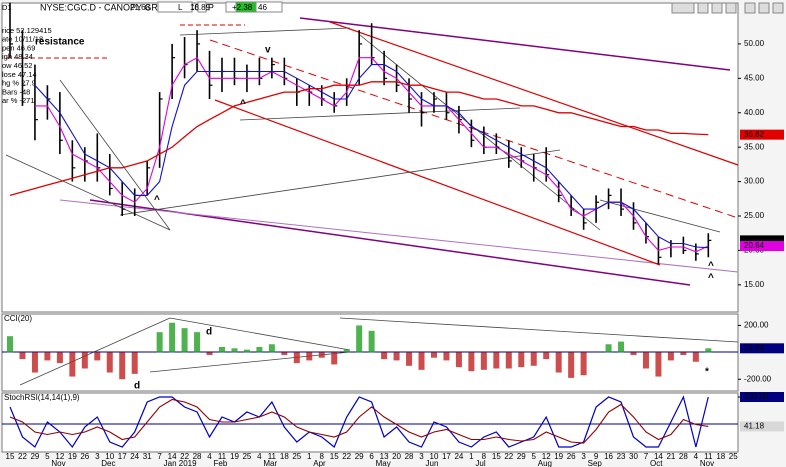 The width and height of the screenshot is (786, 467). I want to click on month-label: Oct, so click(656, 463).